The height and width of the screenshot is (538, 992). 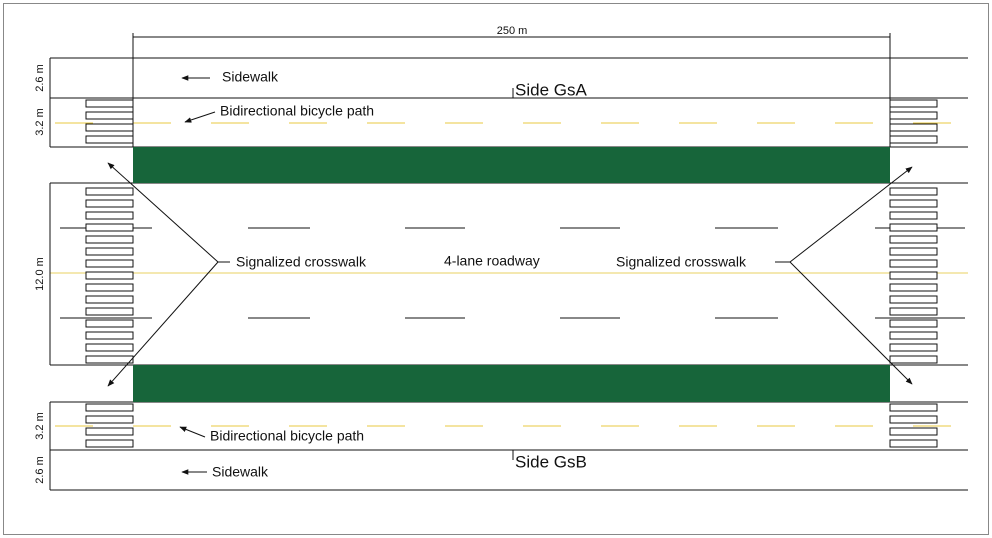 What do you see at coordinates (551, 461) in the screenshot?
I see `label: Side GsB` at bounding box center [551, 461].